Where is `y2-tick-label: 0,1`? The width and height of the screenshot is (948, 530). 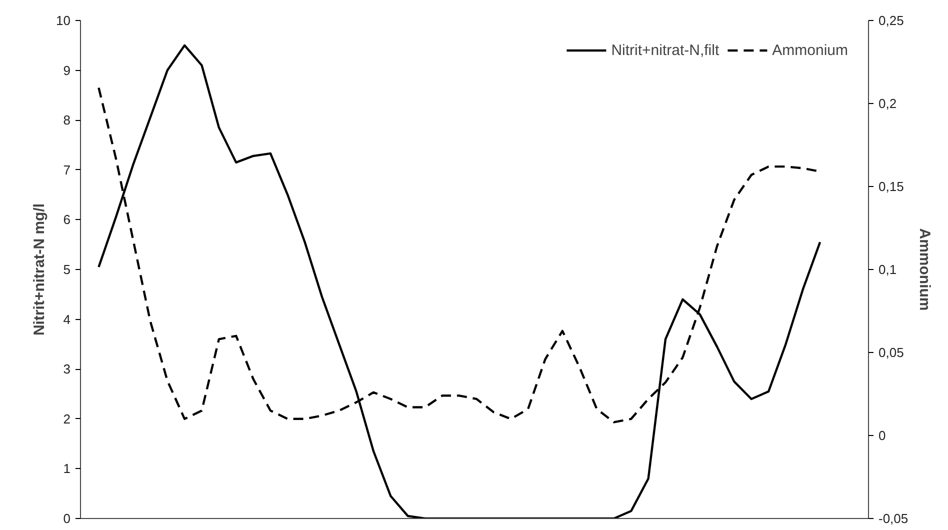
y2-tick-label: 0,1 is located at coordinates (887, 269).